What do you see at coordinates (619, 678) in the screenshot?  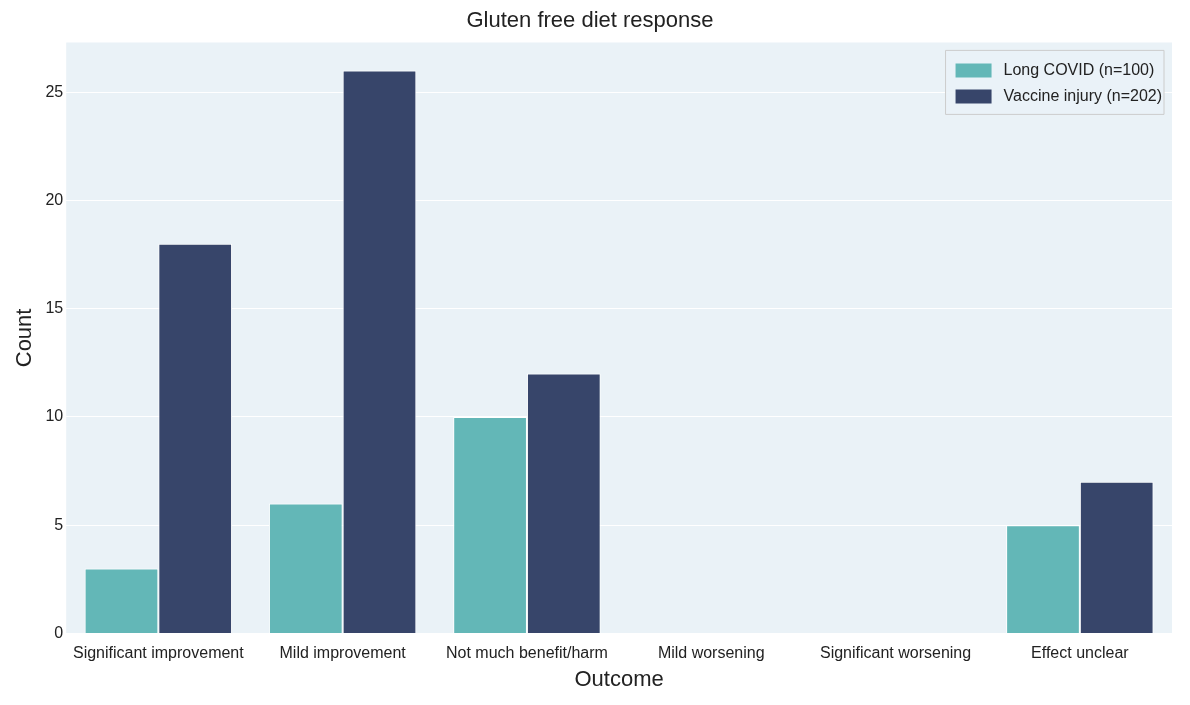 I see `x-axis-title: Outcome` at bounding box center [619, 678].